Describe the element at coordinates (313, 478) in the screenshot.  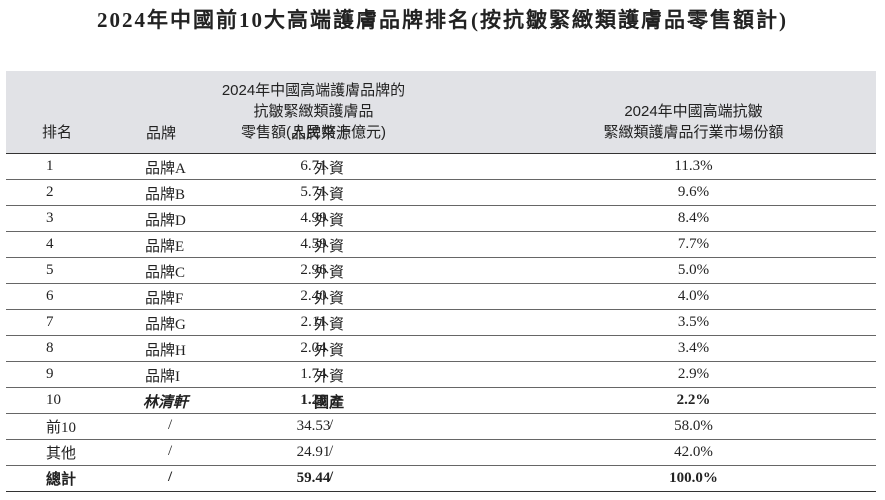
I see `cell-sales: 59.44` at that location.